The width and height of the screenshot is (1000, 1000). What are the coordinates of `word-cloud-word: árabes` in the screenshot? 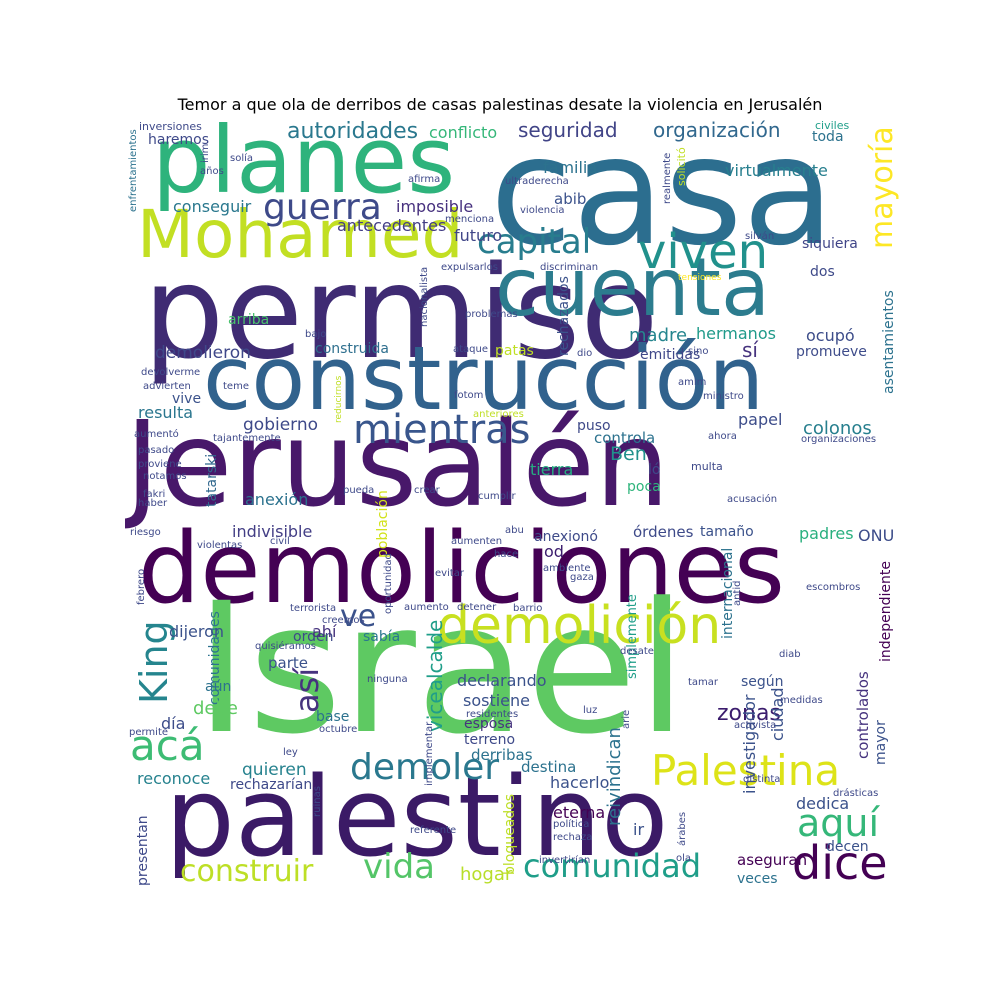 It's located at (682, 828).